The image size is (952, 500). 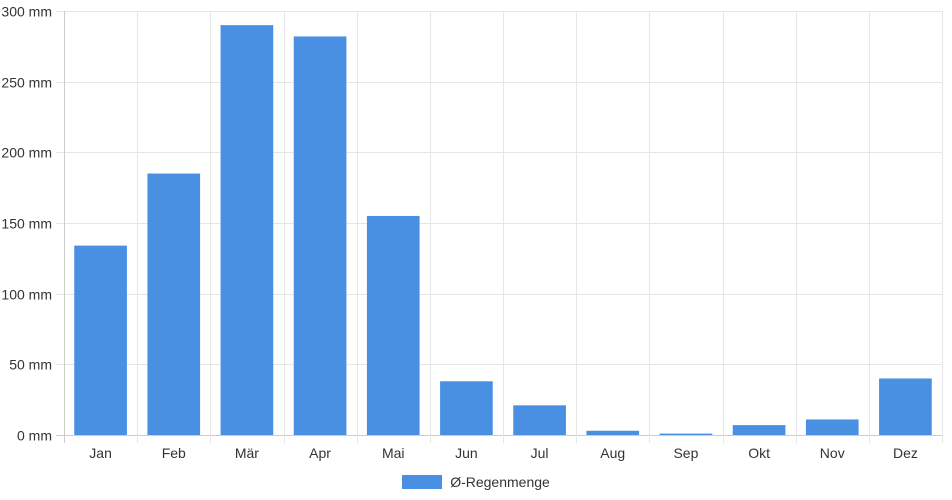 I want to click on x-tick-label: Dez, so click(x=905, y=453).